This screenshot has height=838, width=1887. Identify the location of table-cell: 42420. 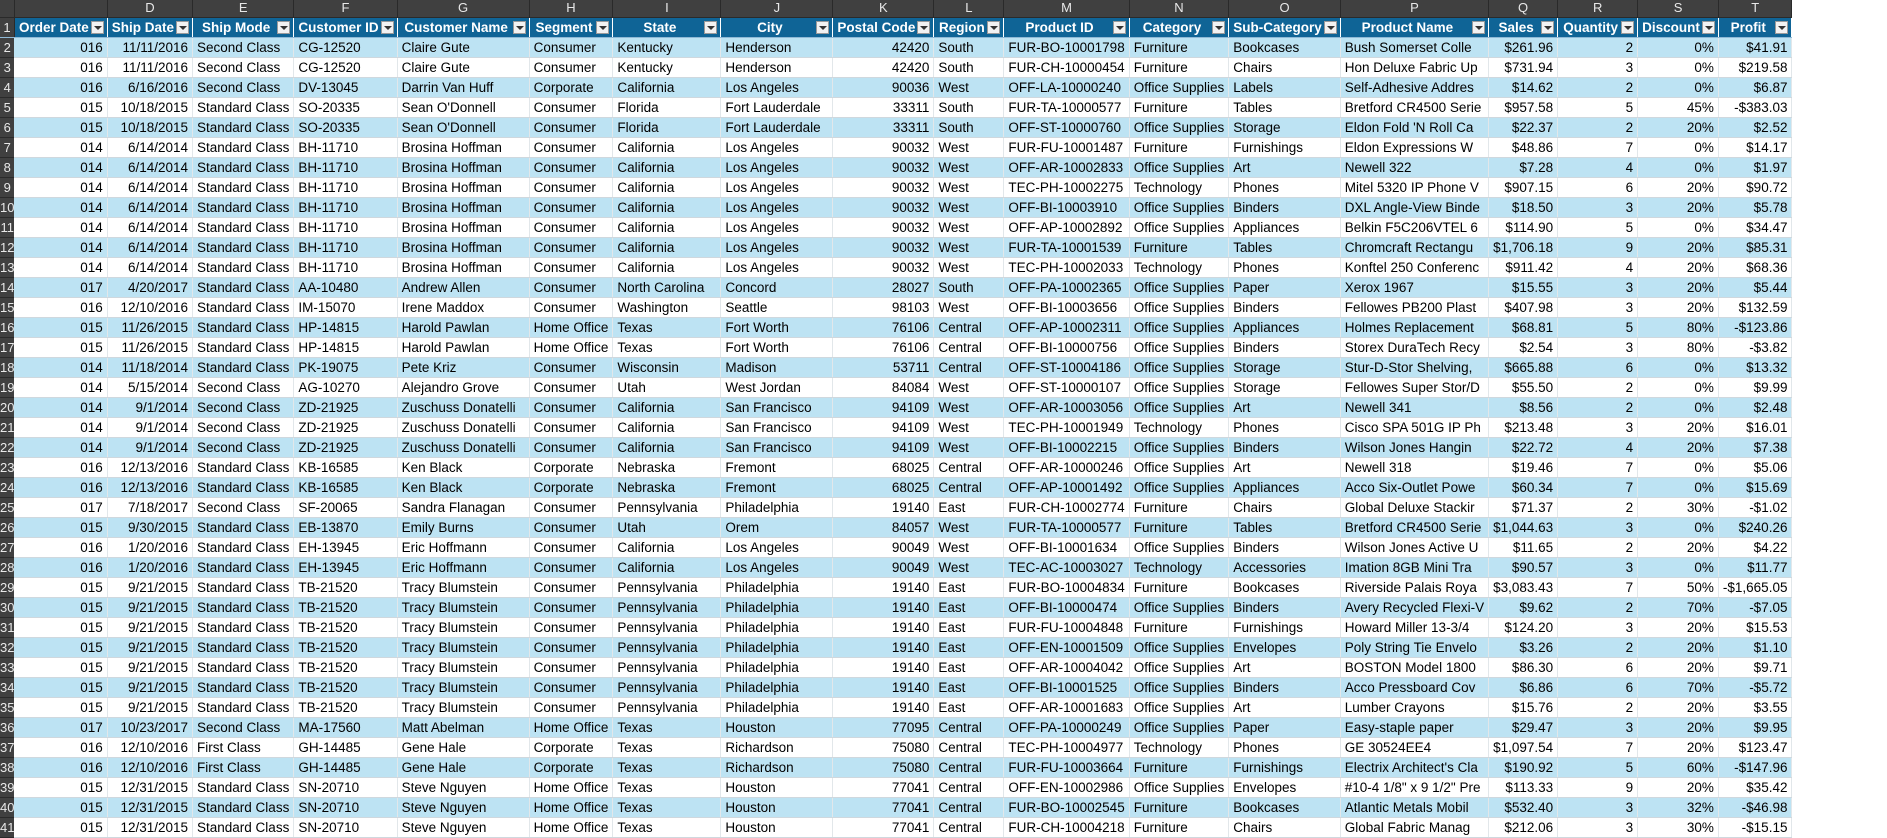
(883, 67).